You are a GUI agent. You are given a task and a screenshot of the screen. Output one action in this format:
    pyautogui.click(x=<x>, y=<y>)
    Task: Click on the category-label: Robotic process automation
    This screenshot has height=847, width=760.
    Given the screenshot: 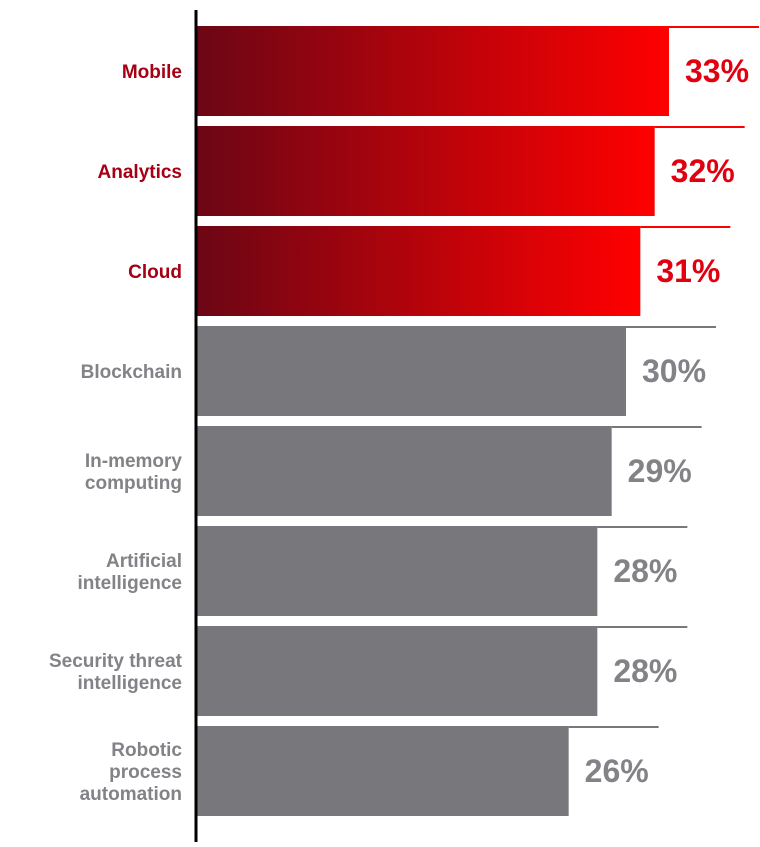 What is the action you would take?
    pyautogui.click(x=131, y=772)
    